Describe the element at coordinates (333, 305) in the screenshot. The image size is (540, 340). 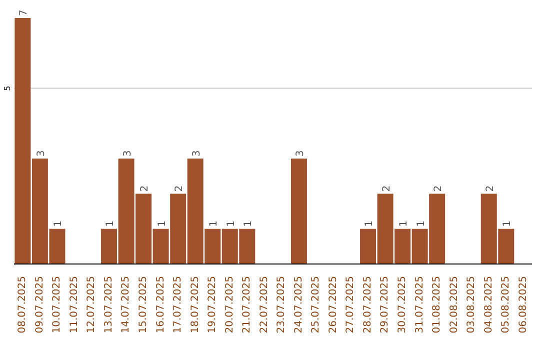
I see `x-tick-label: 26.07.2025` at that location.